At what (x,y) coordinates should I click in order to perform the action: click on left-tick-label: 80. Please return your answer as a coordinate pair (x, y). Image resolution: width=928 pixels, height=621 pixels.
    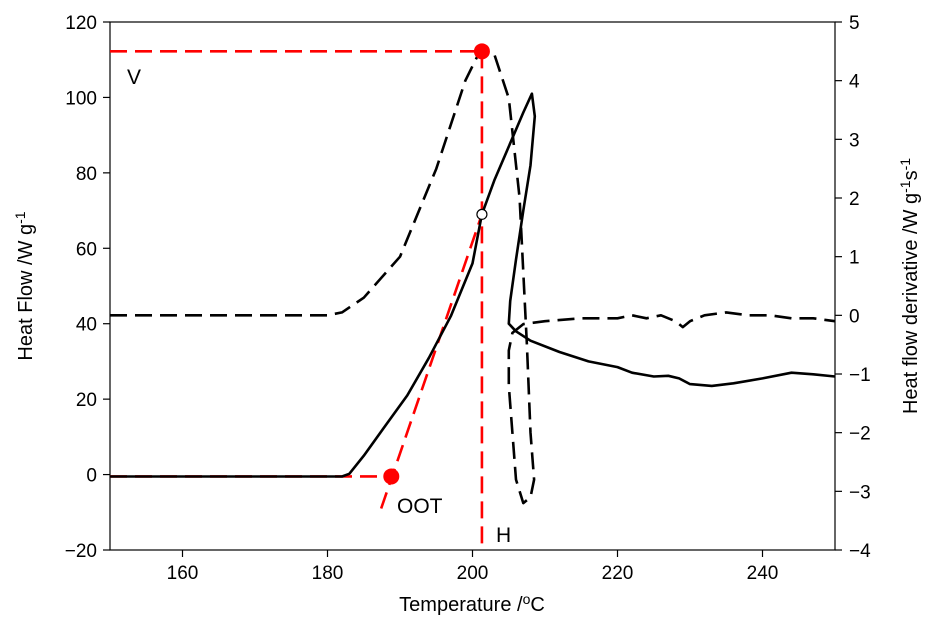
    Looking at the image, I should click on (86, 174).